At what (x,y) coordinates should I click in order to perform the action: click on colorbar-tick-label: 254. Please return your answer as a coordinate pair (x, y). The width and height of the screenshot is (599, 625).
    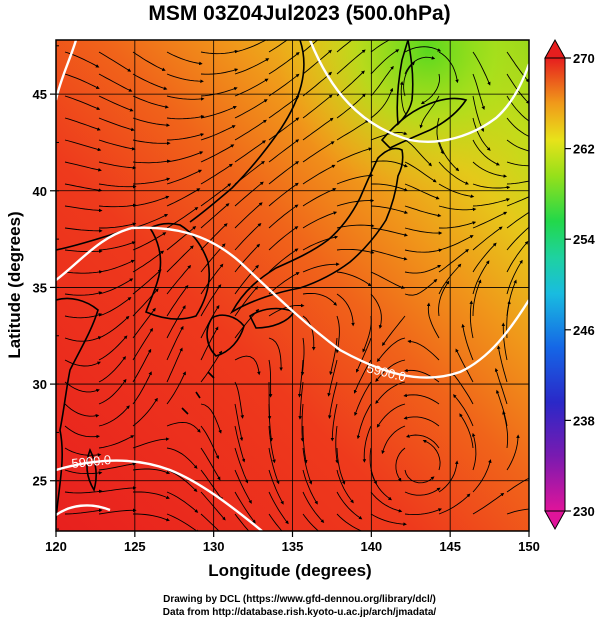
    Looking at the image, I should click on (584, 239).